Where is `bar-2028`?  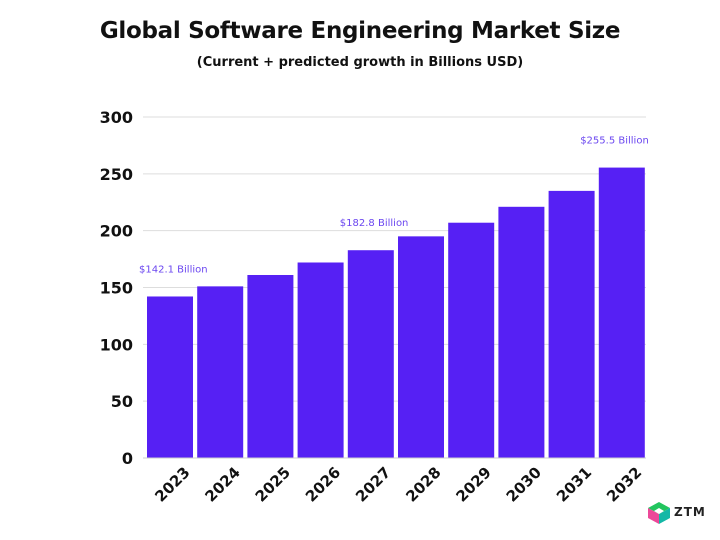 bar-2028 is located at coordinates (421, 347).